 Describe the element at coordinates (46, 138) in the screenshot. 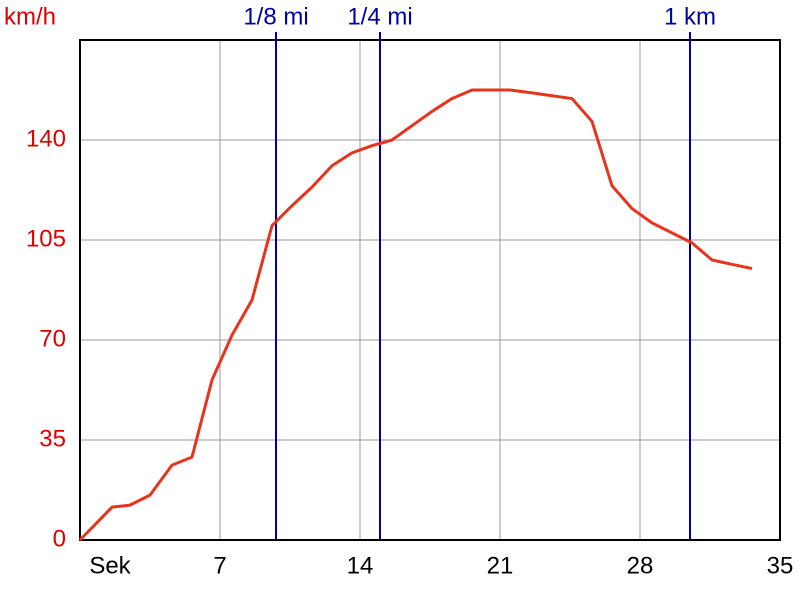

I see `y-tick-label: 140` at that location.